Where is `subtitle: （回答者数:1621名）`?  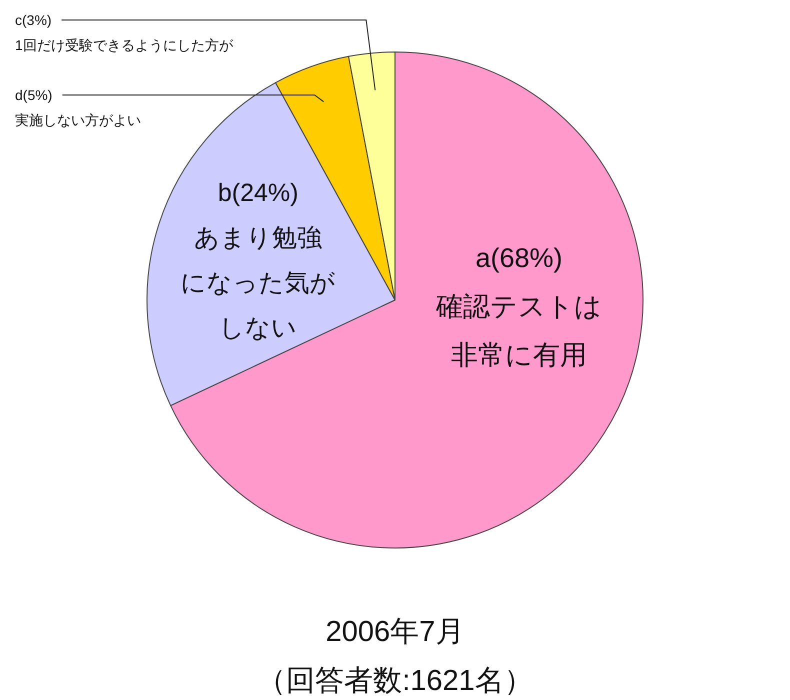
subtitle: （回答者数:1621名） is located at coordinates (395, 681).